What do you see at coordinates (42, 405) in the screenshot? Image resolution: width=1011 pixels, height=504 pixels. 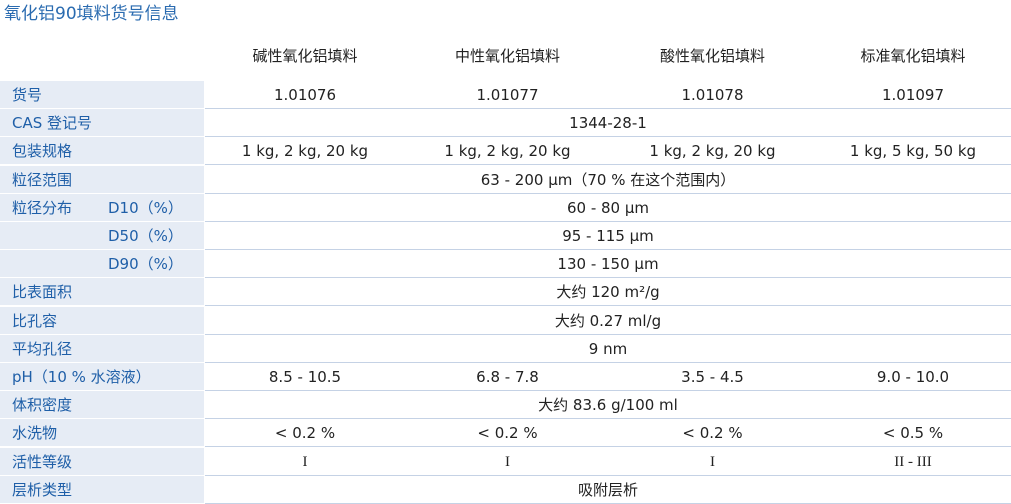 I see `row-label: 体积密度` at bounding box center [42, 405].